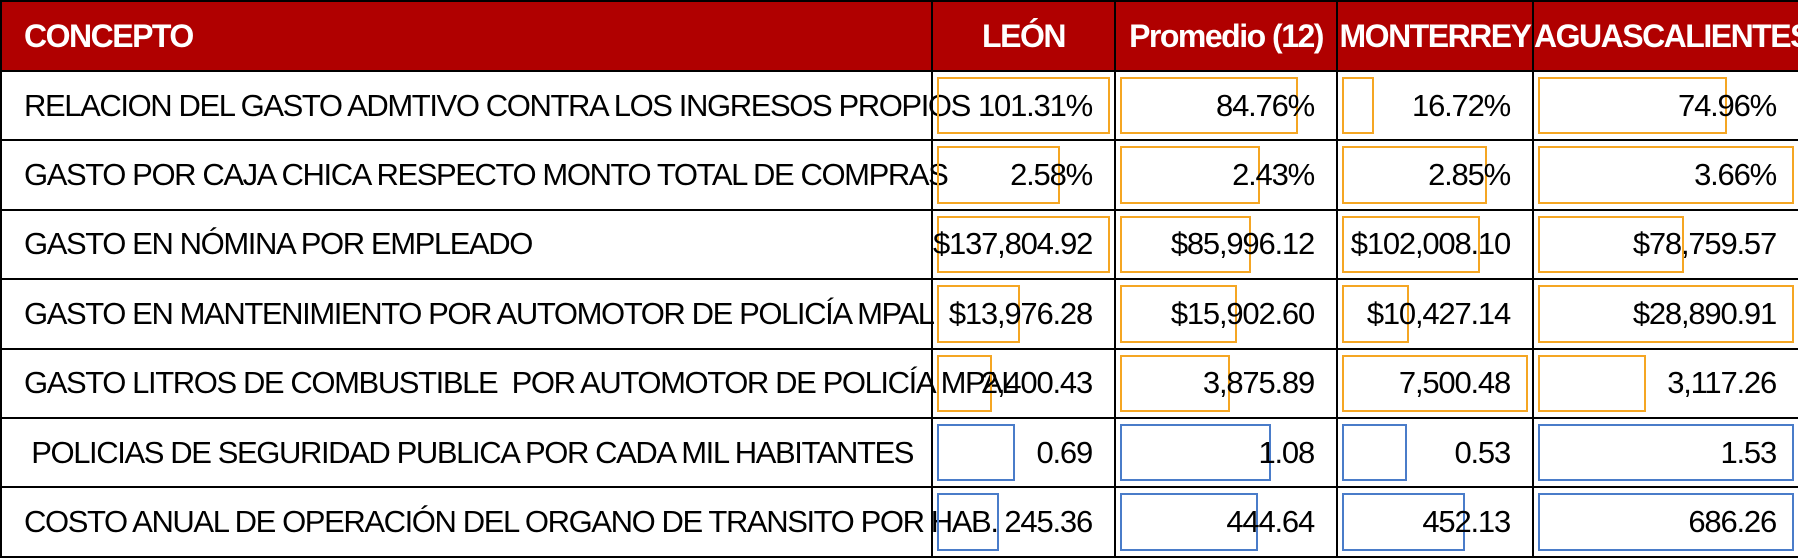 The height and width of the screenshot is (558, 1798). I want to click on value-text: $13,976.28, so click(1020, 313).